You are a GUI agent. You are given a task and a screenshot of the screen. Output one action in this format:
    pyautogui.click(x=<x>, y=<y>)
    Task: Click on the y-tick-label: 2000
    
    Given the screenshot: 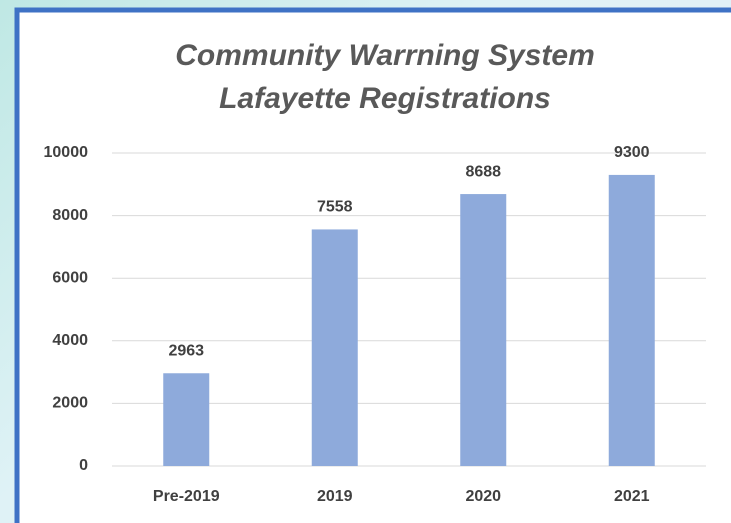 What is the action you would take?
    pyautogui.click(x=70, y=403)
    